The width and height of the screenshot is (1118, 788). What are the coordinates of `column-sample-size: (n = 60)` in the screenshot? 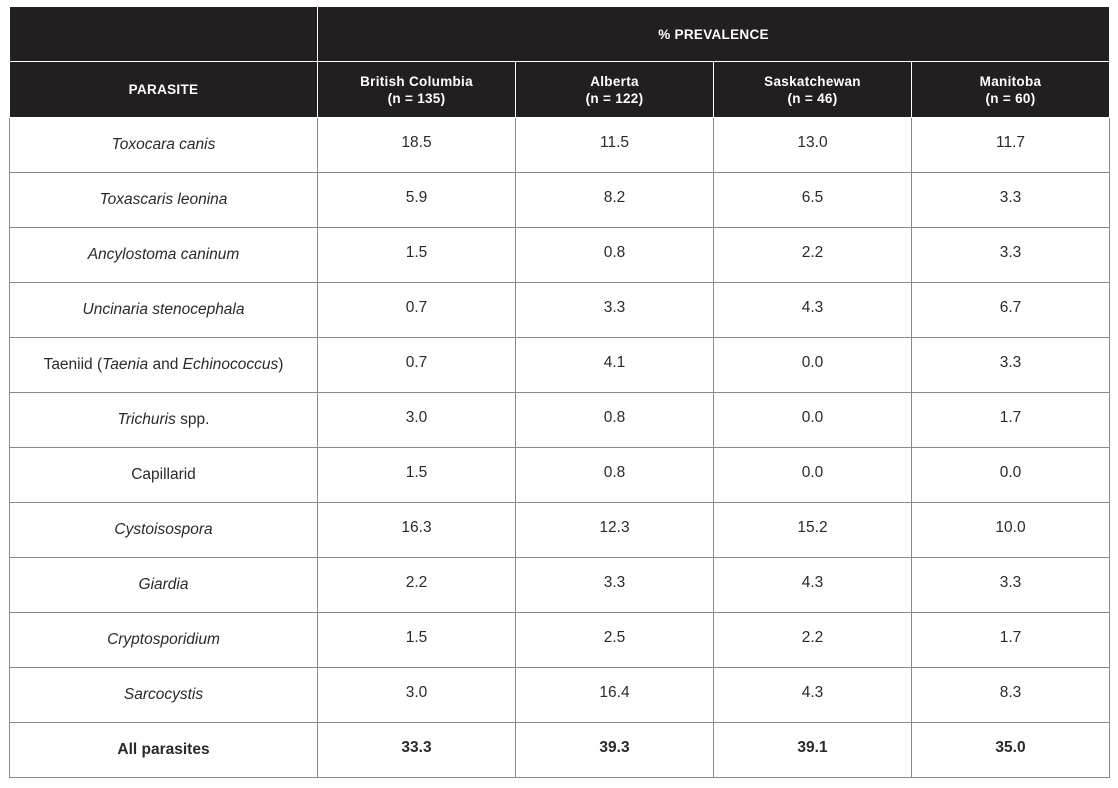 It's located at (1010, 98).